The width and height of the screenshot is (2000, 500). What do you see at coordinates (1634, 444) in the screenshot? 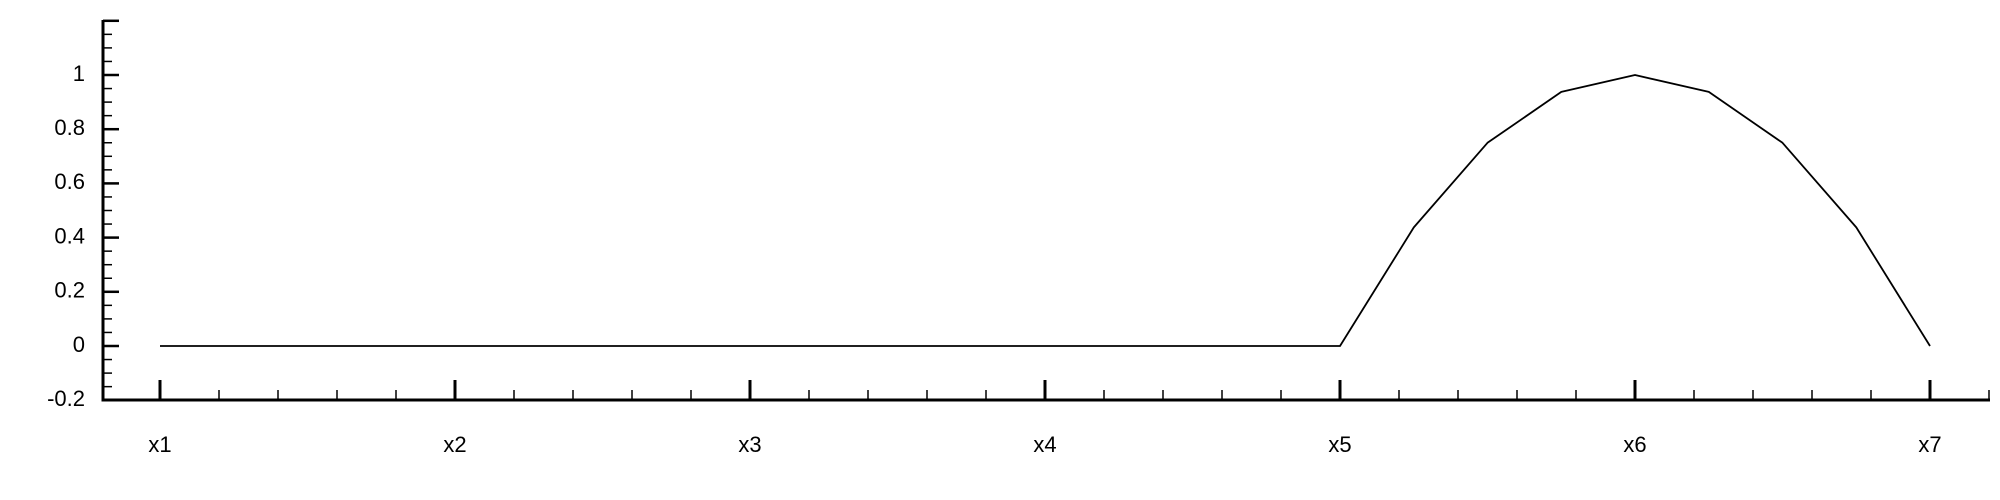
I see `x-tick-label: x6` at bounding box center [1634, 444].